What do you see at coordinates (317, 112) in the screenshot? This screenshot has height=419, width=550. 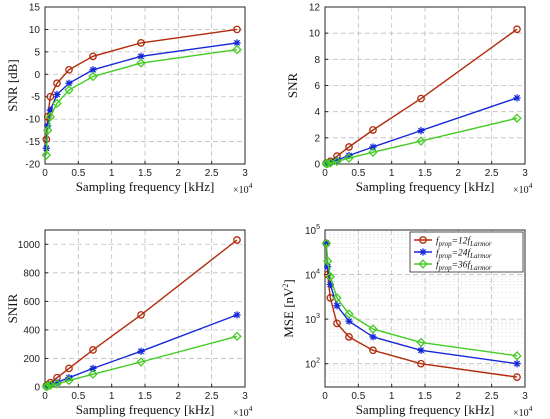 I see `y-tick-label: 4` at bounding box center [317, 112].